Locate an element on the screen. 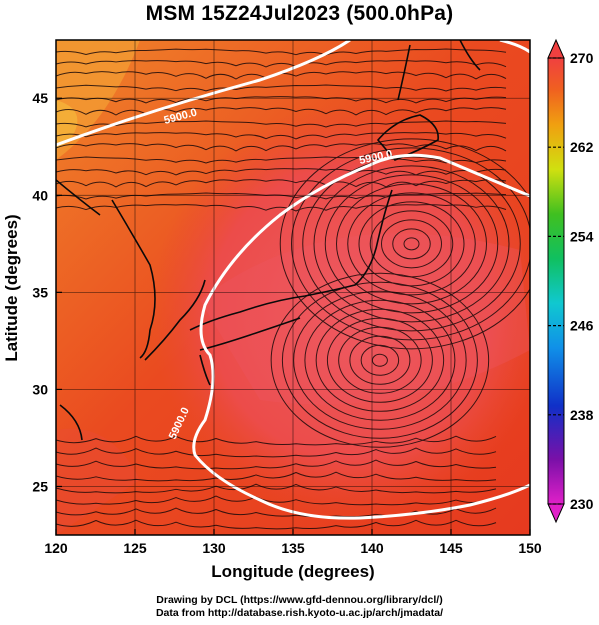 Image resolution: width=599 pixels, height=625 pixels. x-tick-label: 135 is located at coordinates (293, 548).